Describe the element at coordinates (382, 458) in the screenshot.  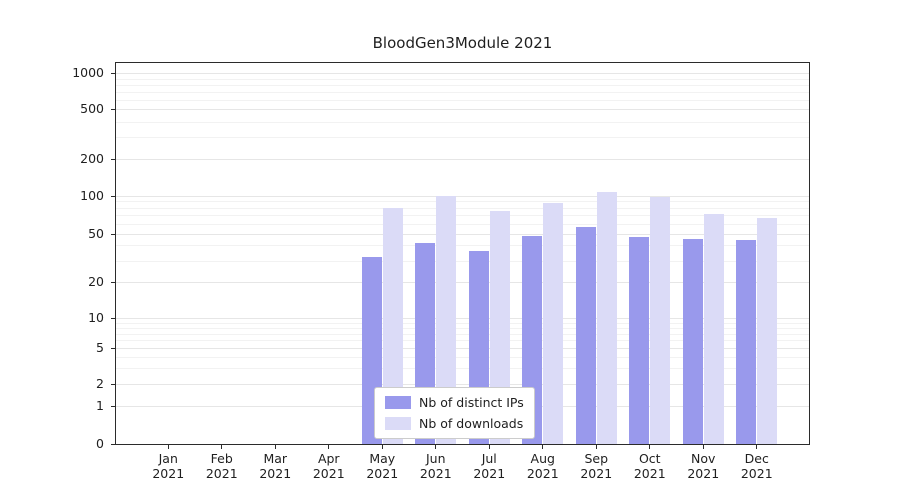
I see `x-tick-month: May` at that location.